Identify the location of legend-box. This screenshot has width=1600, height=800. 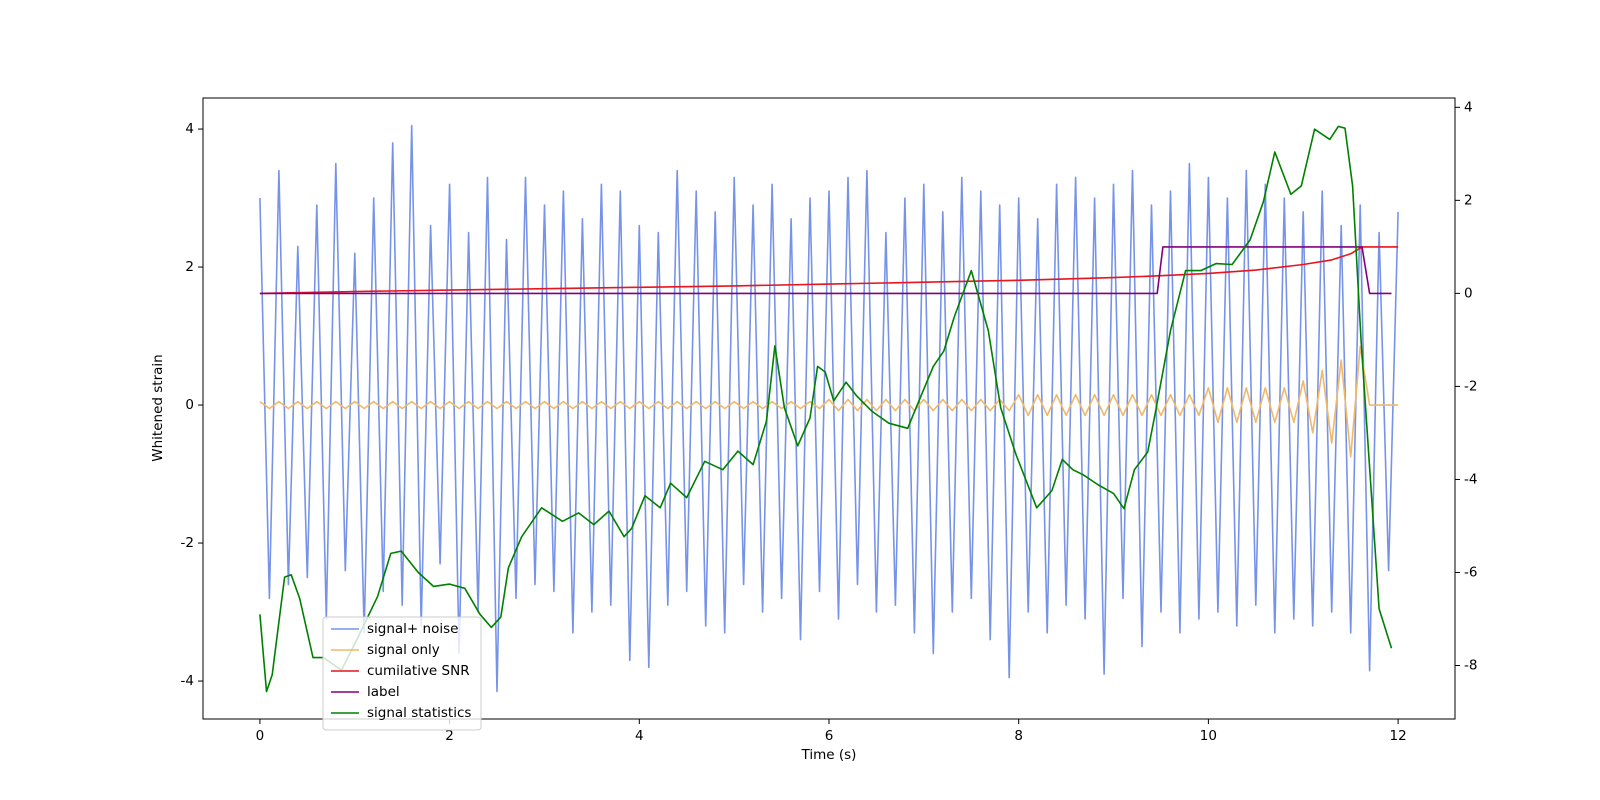
(402, 673).